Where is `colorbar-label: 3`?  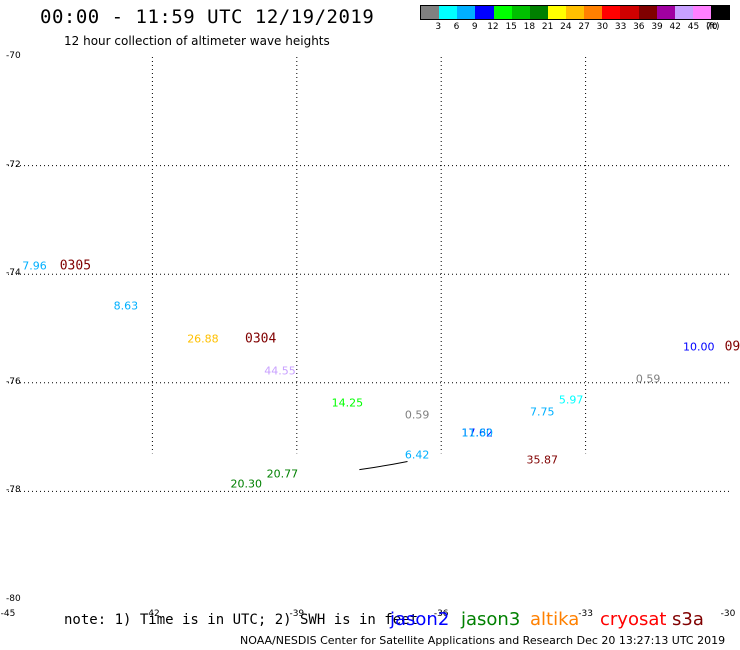 colorbar-label: 3 is located at coordinates (438, 27).